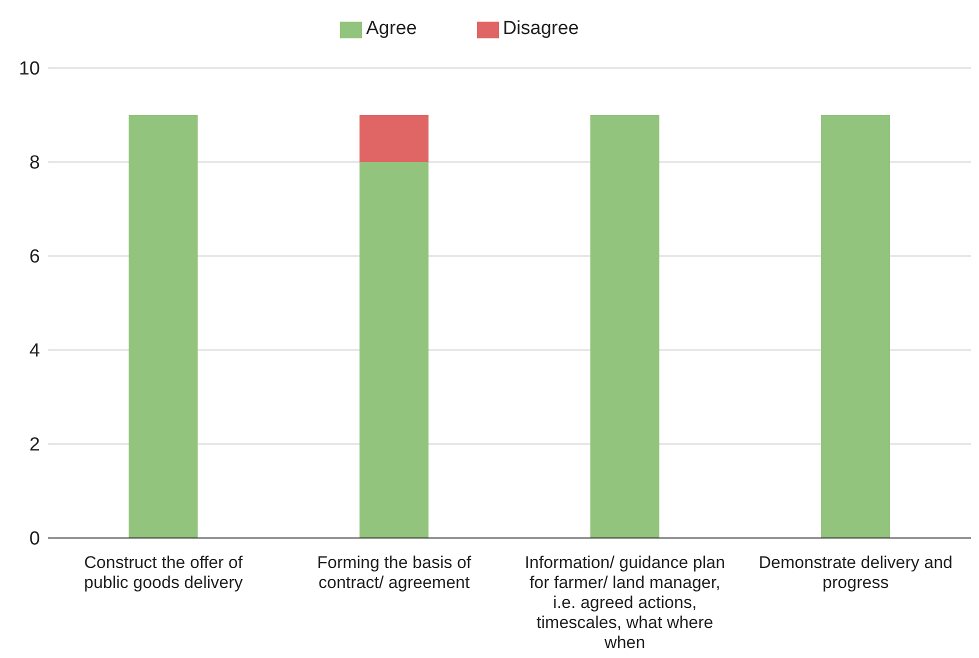  I want to click on x-tick-label: Information/ guidance plan for farmer/ land manager, i.e. agreed actions, timescales, what where when, so click(625, 602).